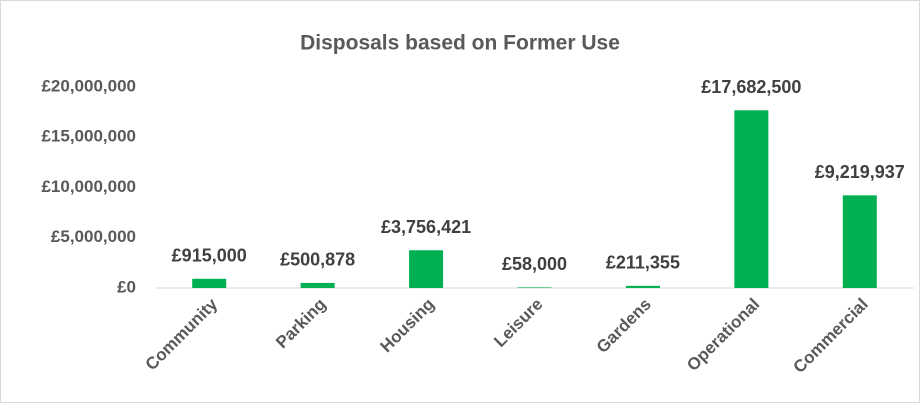 The image size is (921, 404). Describe the element at coordinates (88, 136) in the screenshot. I see `y-tick-label: £15,000,000` at that location.